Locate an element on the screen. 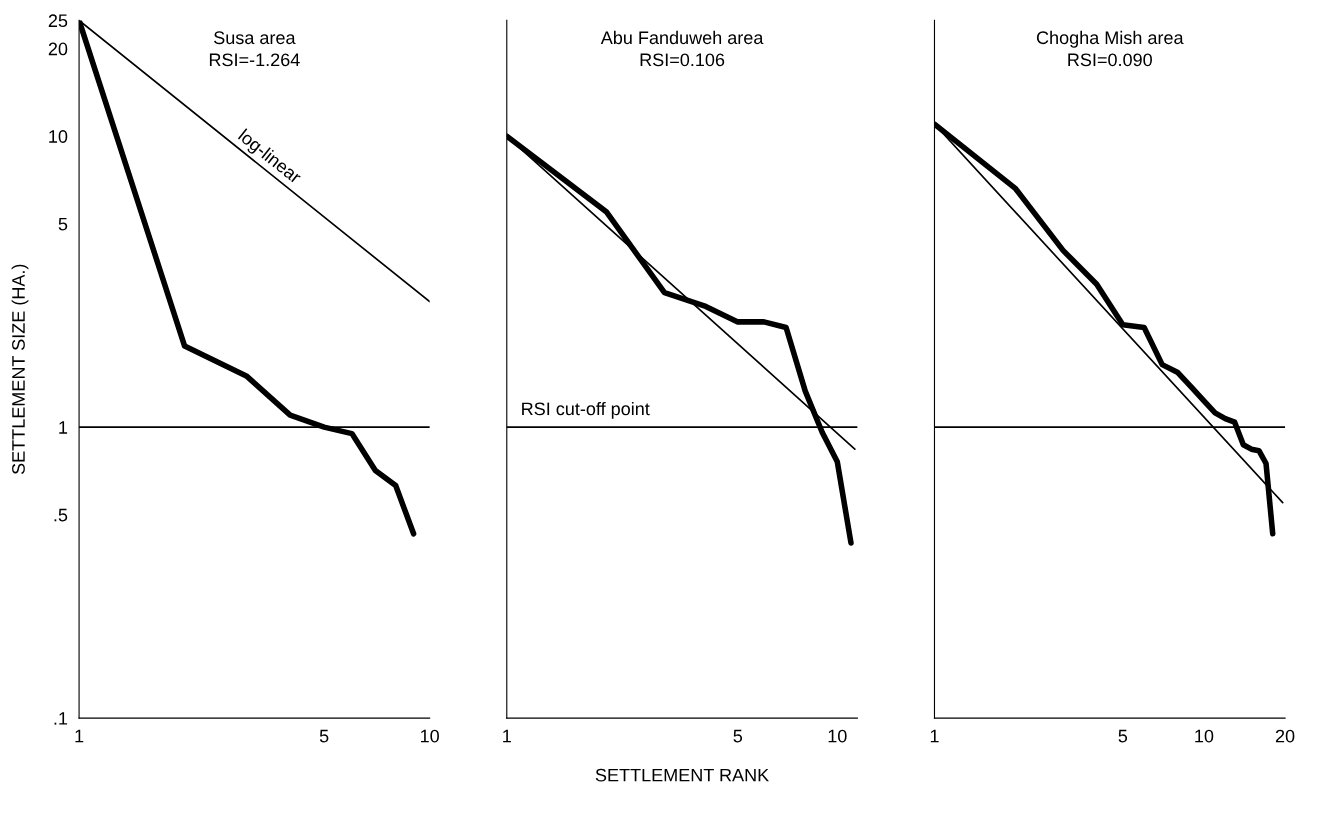 The image size is (1318, 816). chart-title: Susa area is located at coordinates (255, 38).